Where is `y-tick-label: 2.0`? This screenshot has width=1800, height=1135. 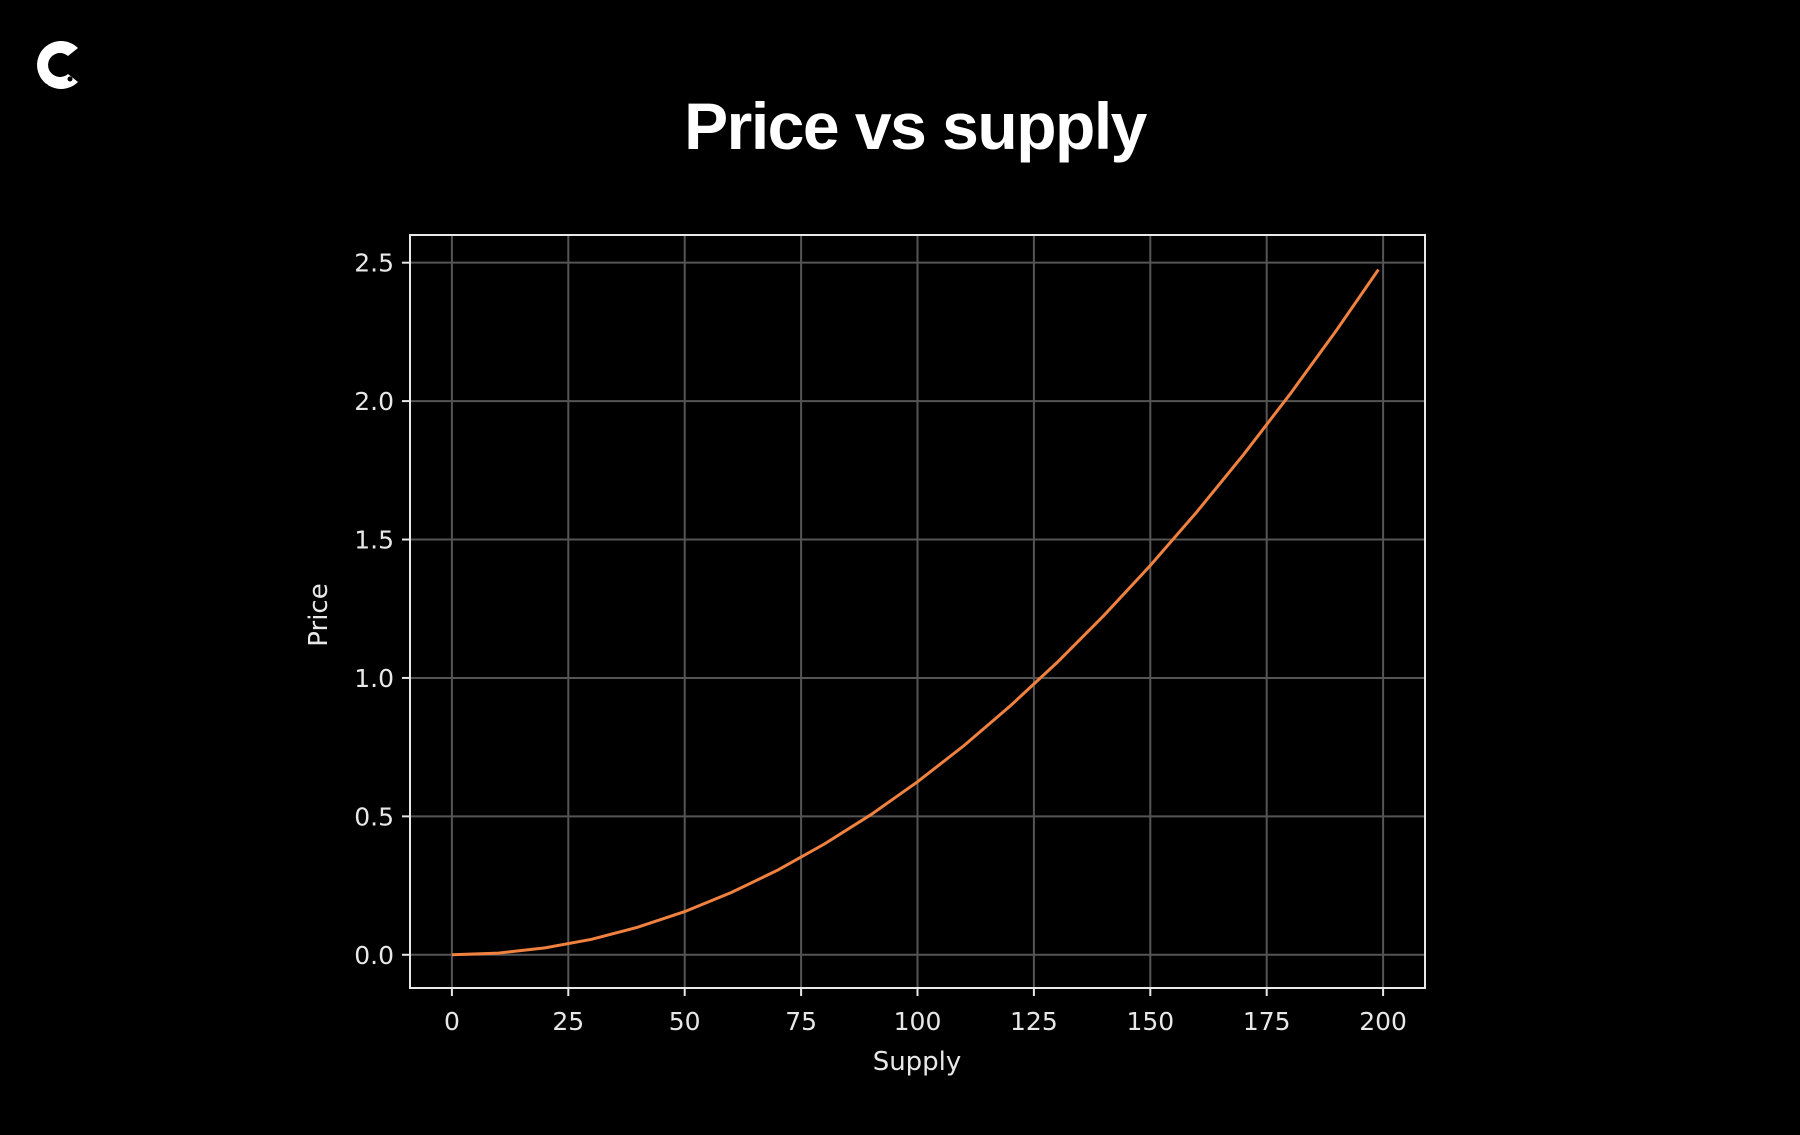 y-tick-label: 2.0 is located at coordinates (374, 401).